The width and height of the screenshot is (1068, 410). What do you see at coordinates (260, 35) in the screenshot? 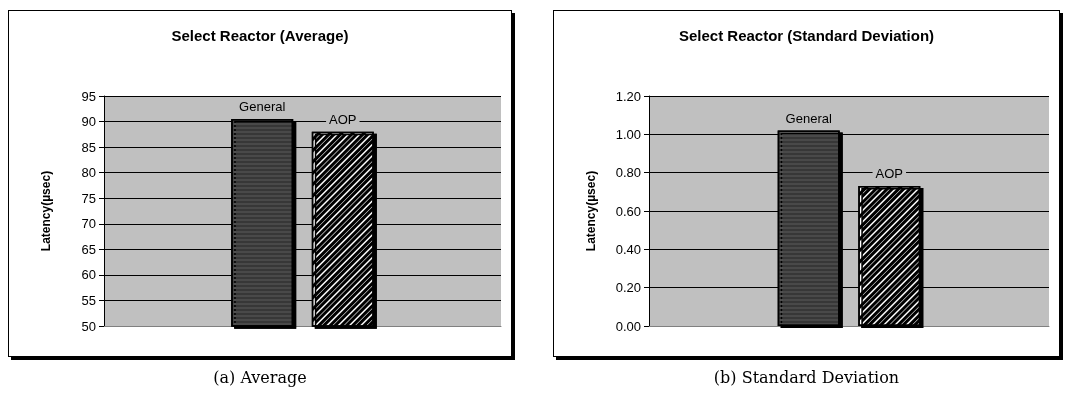
I see `chart-title: Select Reactor (Average)` at bounding box center [260, 35].